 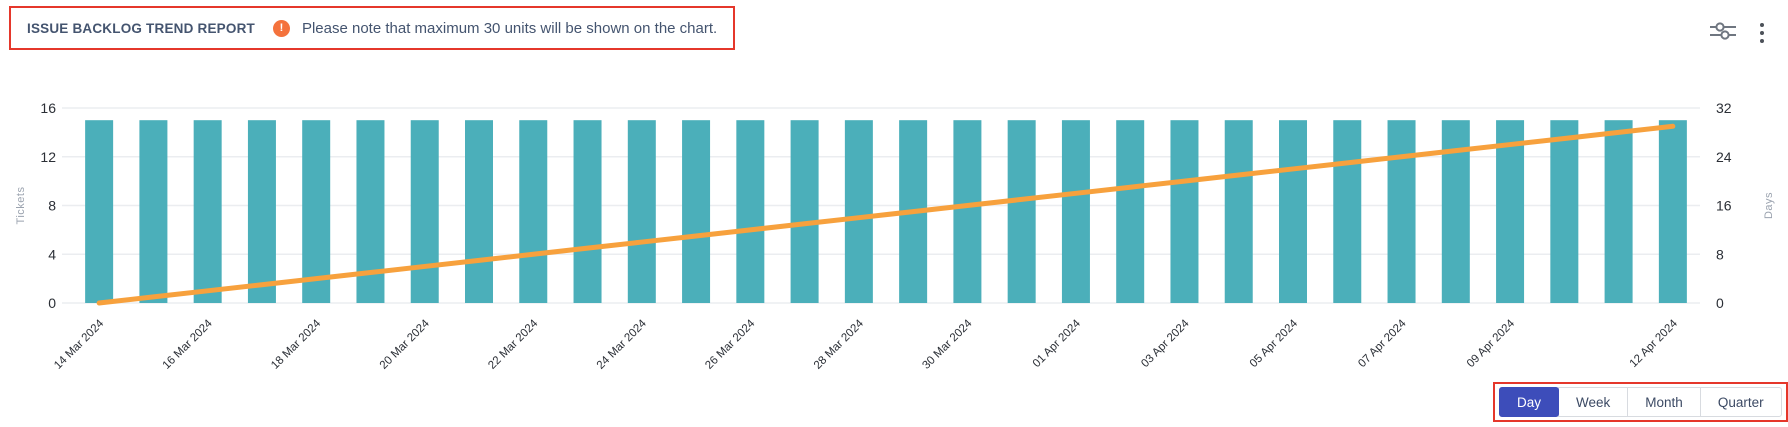 I want to click on x-axis-tick: 07 Apr 2024, so click(x=1382, y=343).